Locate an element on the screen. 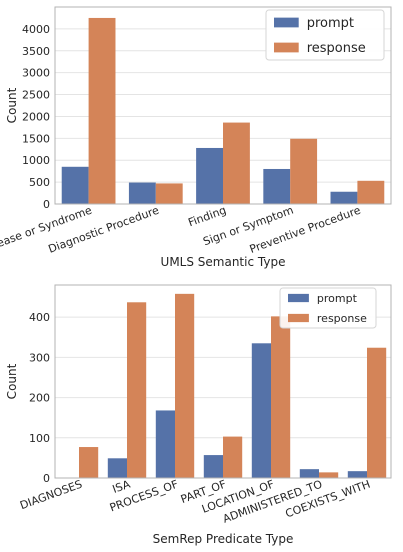 Image resolution: width=403 pixels, height=552 pixels. y-tick-label: 1000 is located at coordinates (36, 160).